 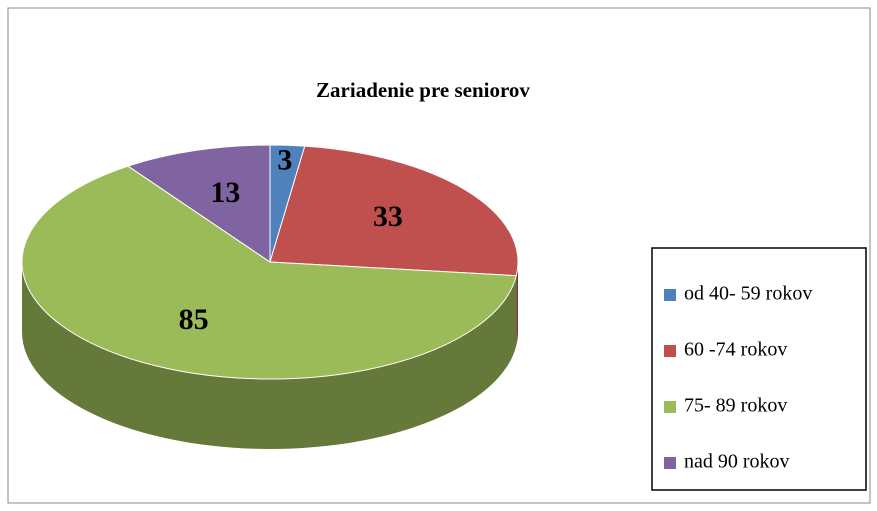 What do you see at coordinates (423, 90) in the screenshot?
I see `chart-title: Zariadenie pre seniorov` at bounding box center [423, 90].